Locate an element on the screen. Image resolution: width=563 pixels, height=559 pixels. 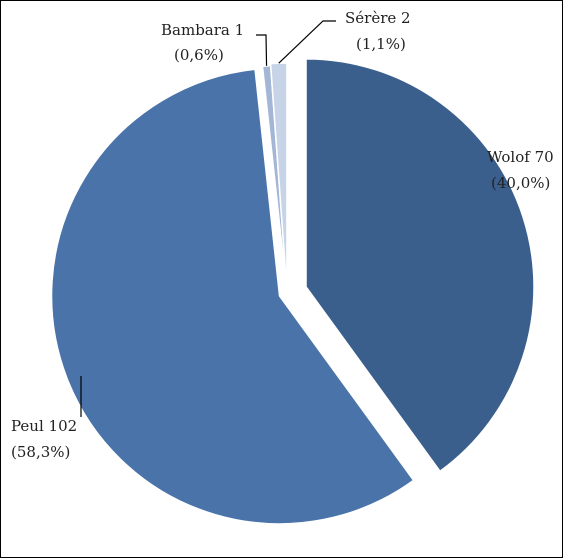
label-wolof-line2: (40,0%) is located at coordinates (520, 183).